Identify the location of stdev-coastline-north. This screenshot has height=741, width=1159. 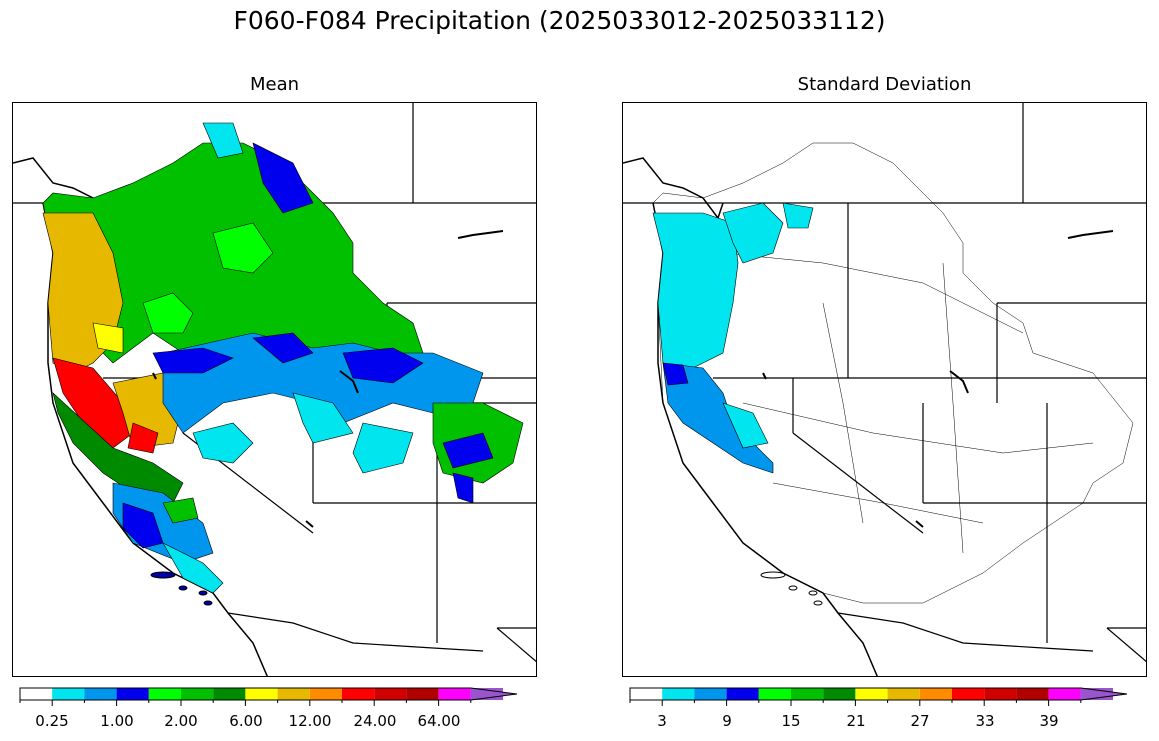
(673, 188).